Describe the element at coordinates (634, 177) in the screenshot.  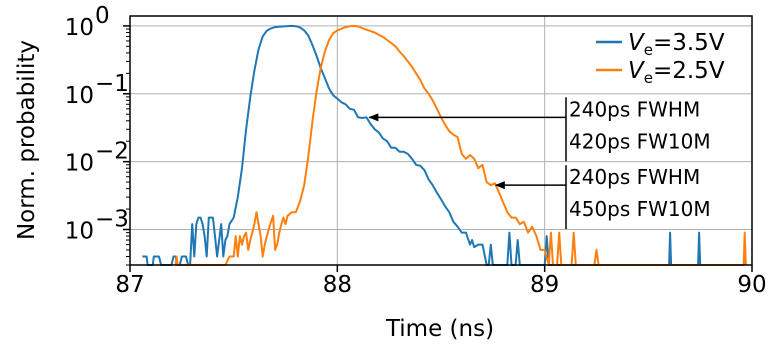
I see `annotation-text-2-1: 240ps FWHM` at that location.